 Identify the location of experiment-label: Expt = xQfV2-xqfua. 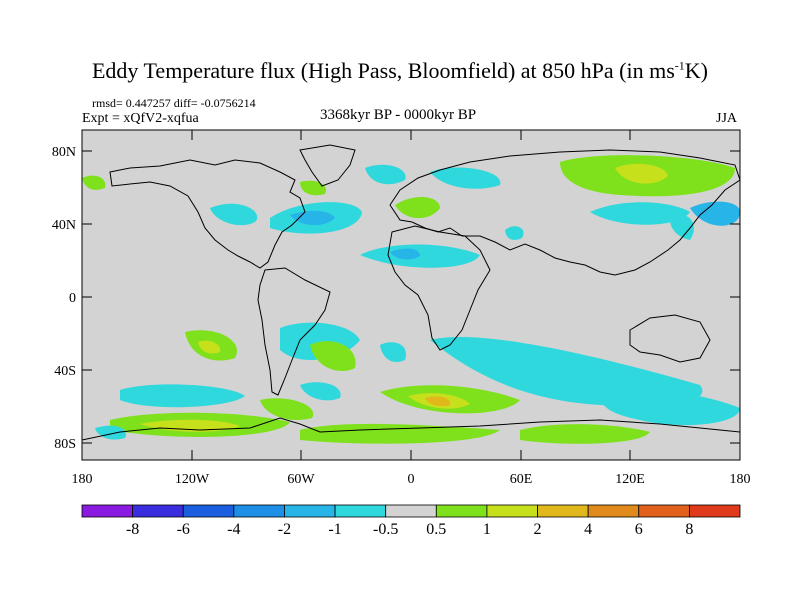
(140, 118).